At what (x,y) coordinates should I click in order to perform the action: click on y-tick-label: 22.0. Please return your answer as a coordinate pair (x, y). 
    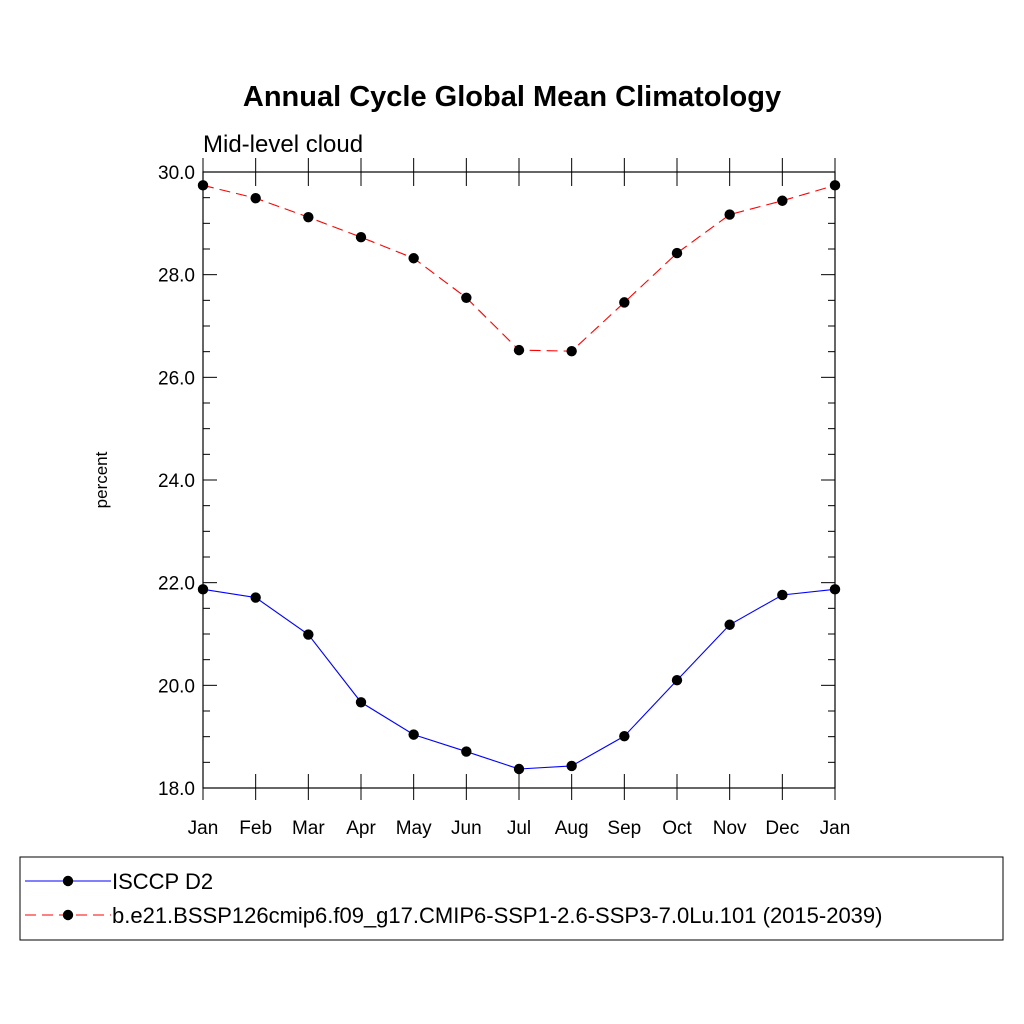
    Looking at the image, I should click on (176, 584).